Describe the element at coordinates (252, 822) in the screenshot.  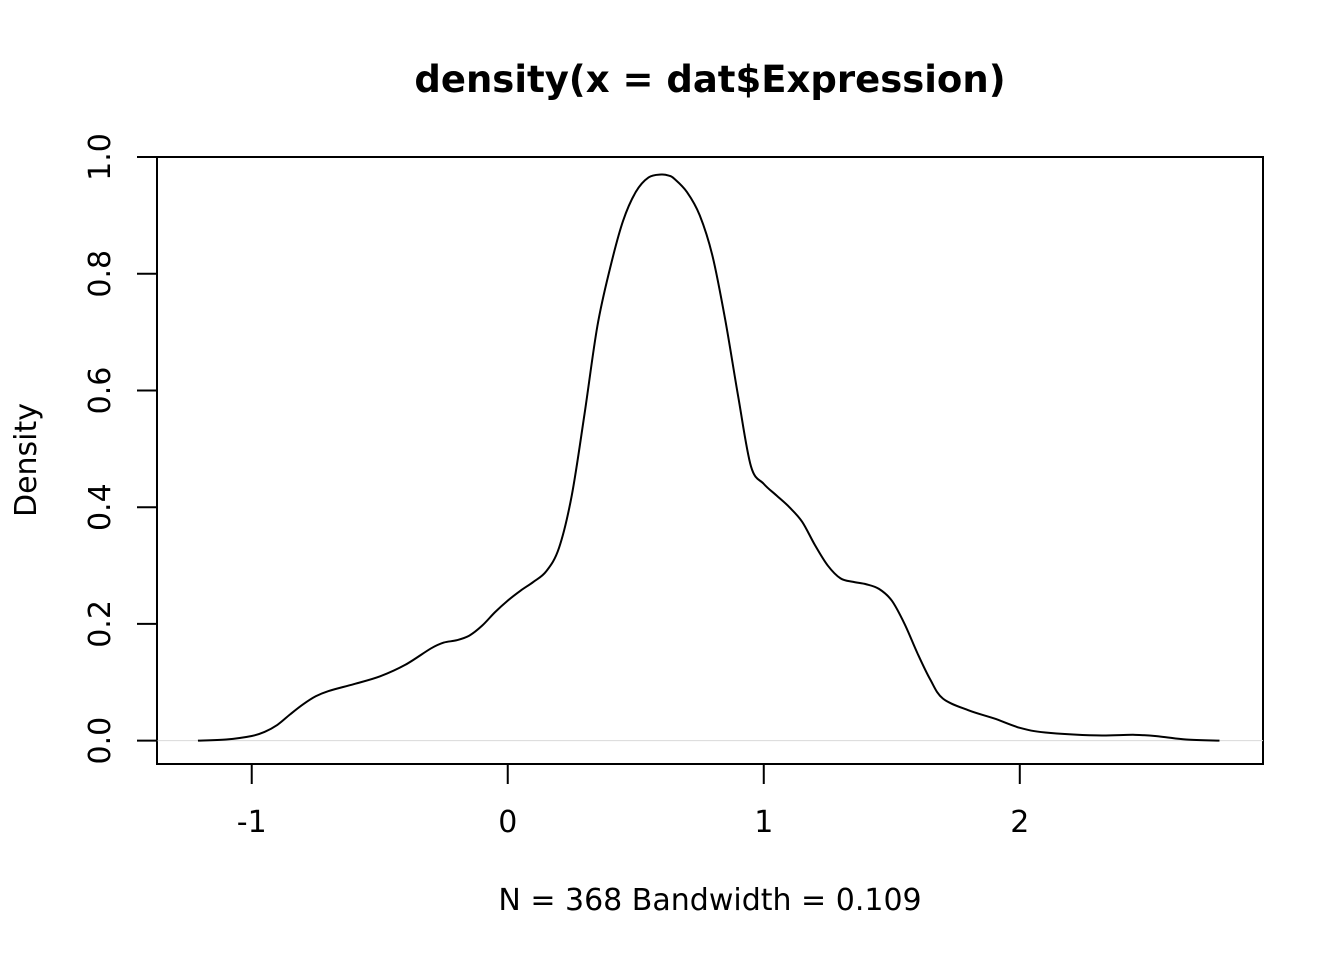
I see `x-tick-label: -1` at that location.